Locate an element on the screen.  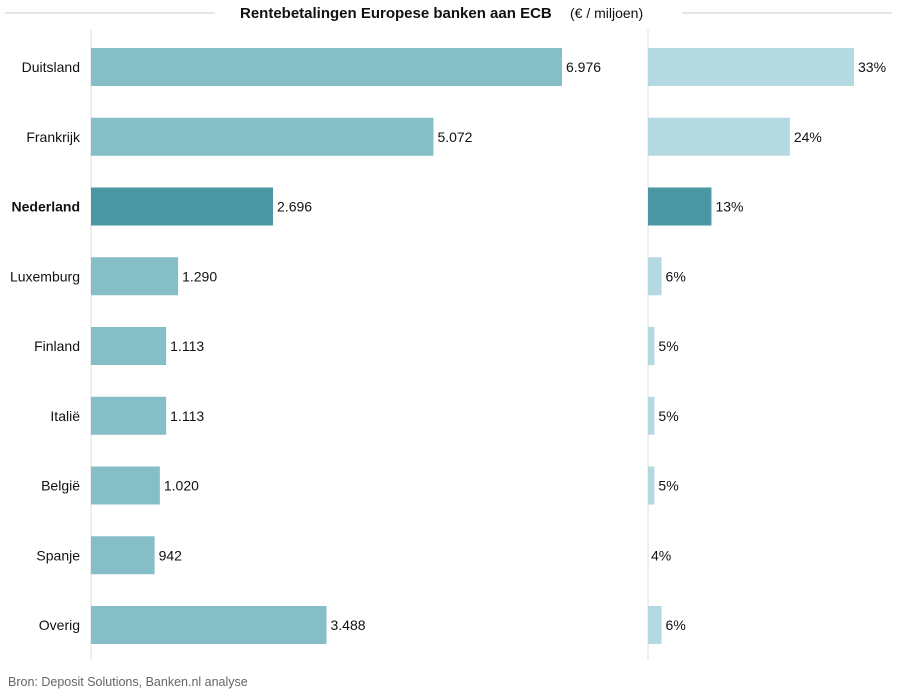
value-label: 2.696 is located at coordinates (294, 207).